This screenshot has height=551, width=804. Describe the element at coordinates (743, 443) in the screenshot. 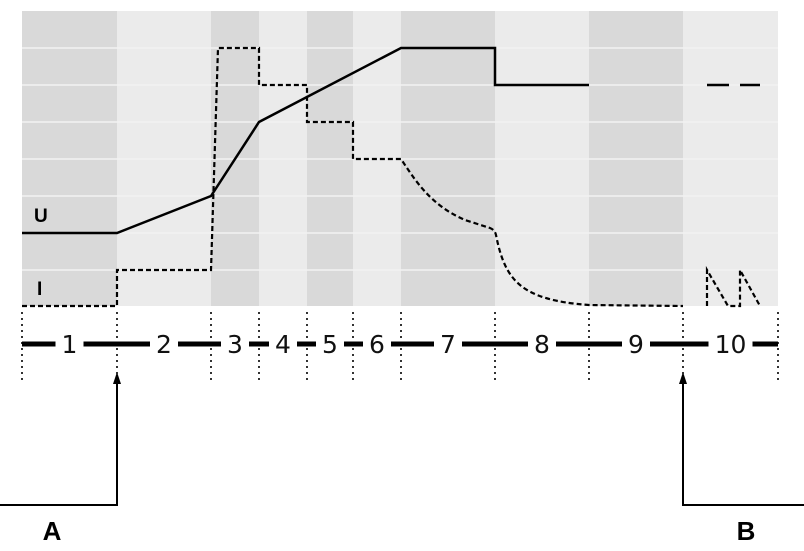

I see `marker-b-arrow` at that location.